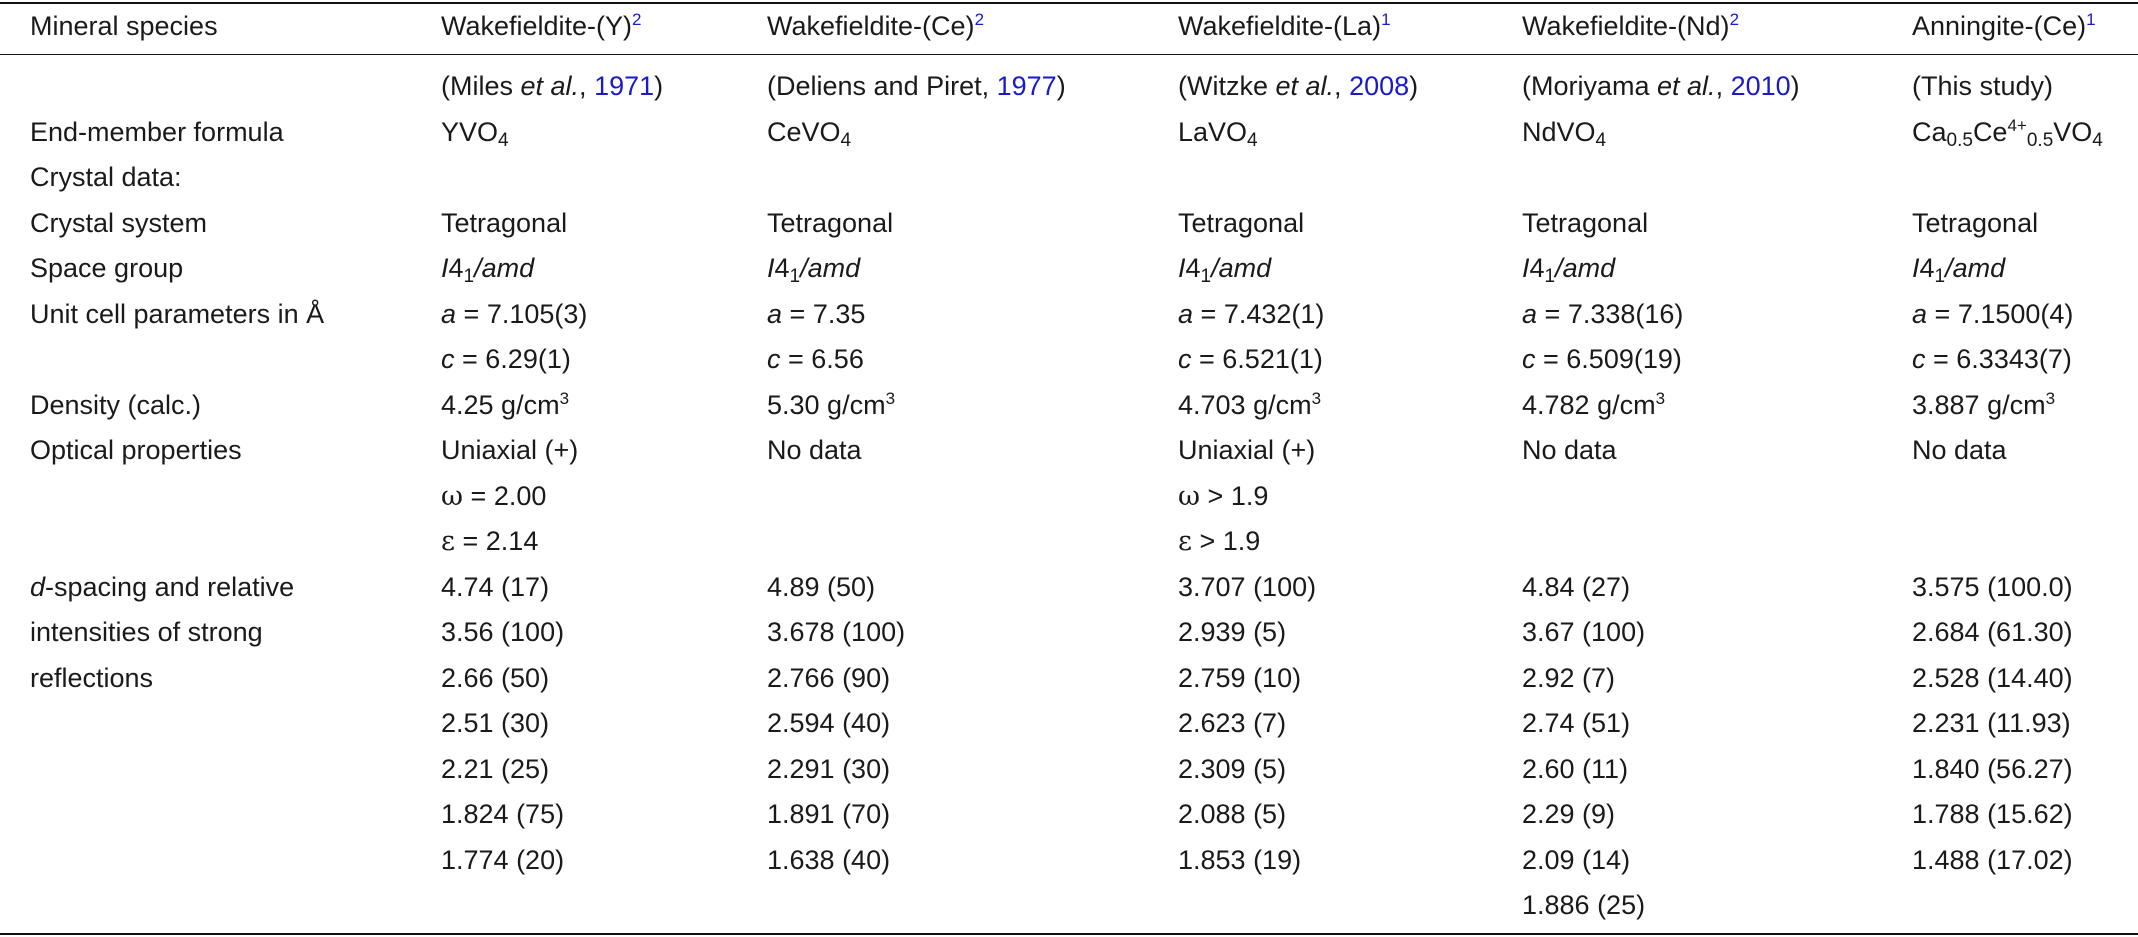 Image resolution: width=2138 pixels, height=937 pixels. Describe the element at coordinates (1584, 905) in the screenshot. I see `value-cell: 1.886 (25)` at that location.